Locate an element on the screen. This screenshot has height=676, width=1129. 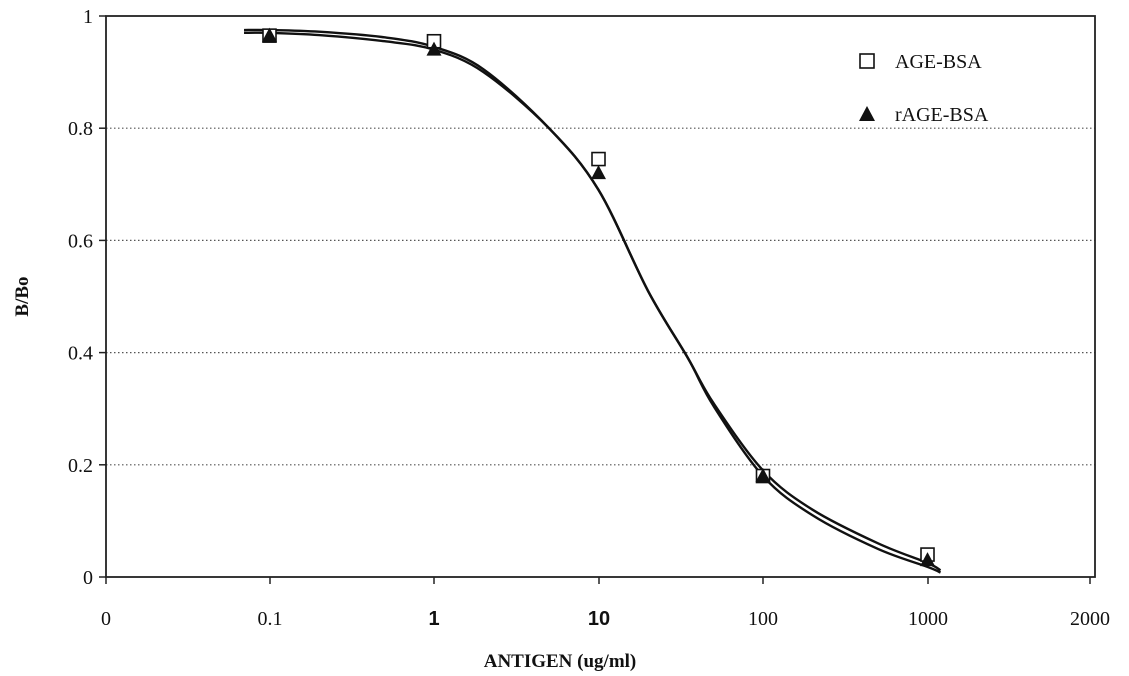
y-tick-label: 0.8 is located at coordinates (80, 129).